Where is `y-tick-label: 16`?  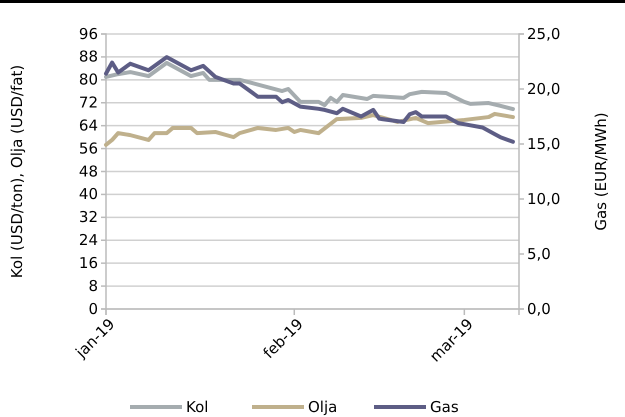
y-tick-label: 16 is located at coordinates (88, 263).